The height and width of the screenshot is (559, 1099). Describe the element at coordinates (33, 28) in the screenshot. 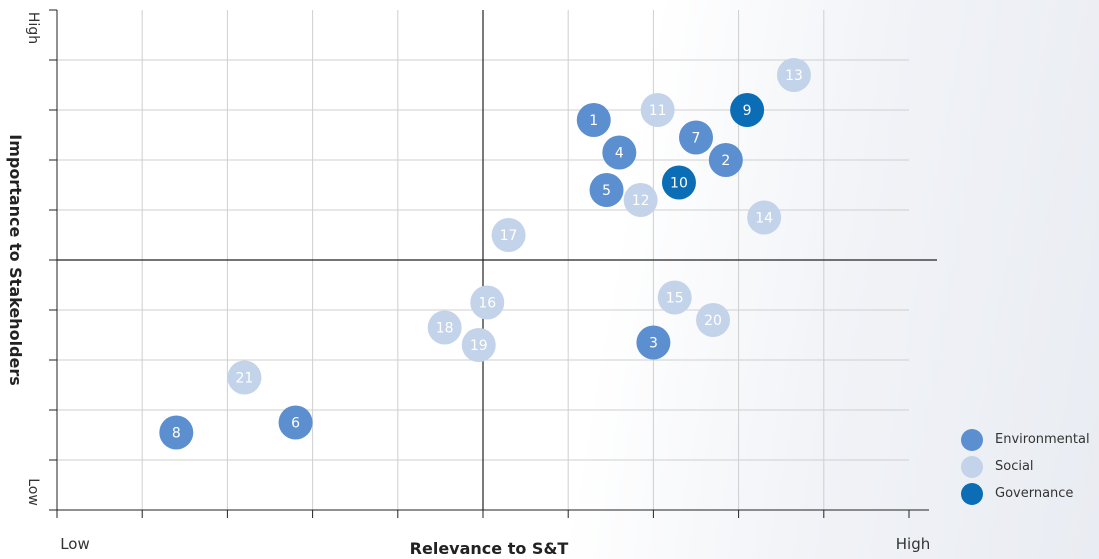

I see `y-tick-high: High` at that location.